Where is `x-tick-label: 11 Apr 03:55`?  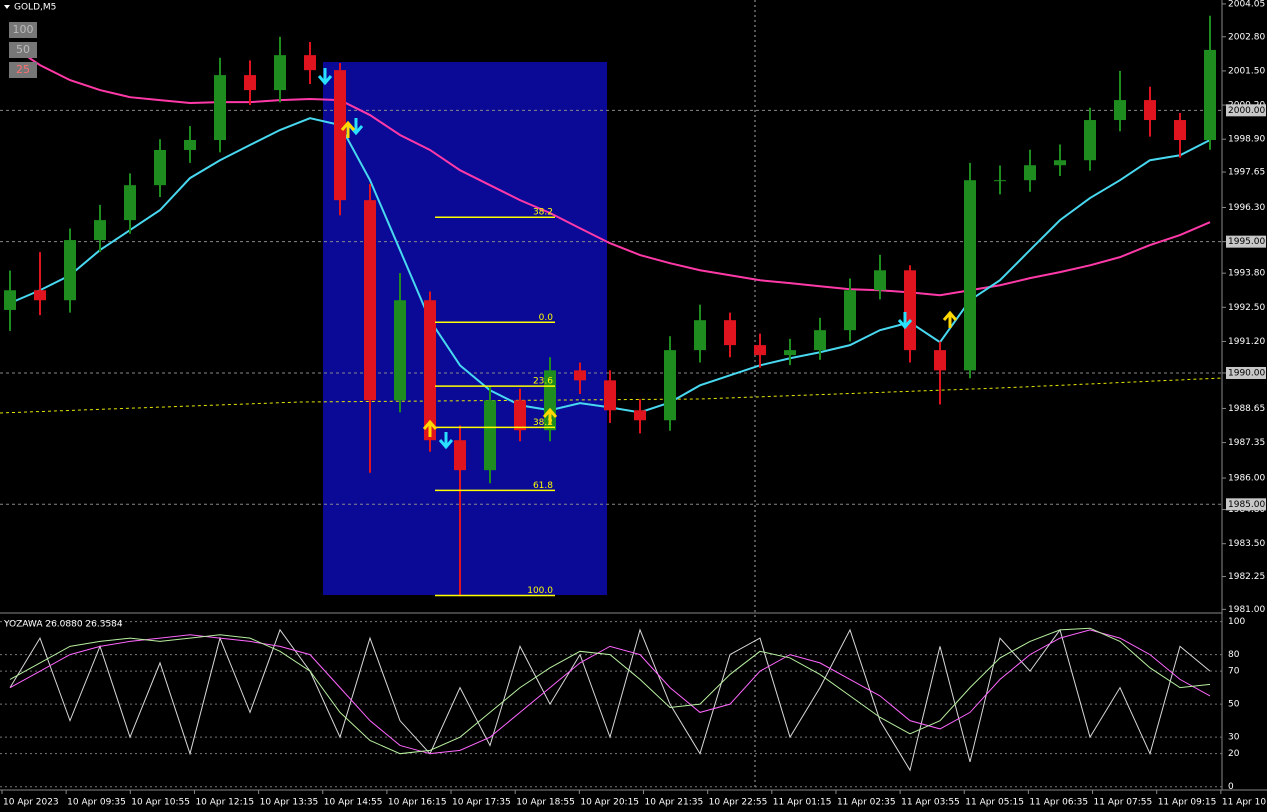 x-tick-label: 11 Apr 03:55 is located at coordinates (930, 803).